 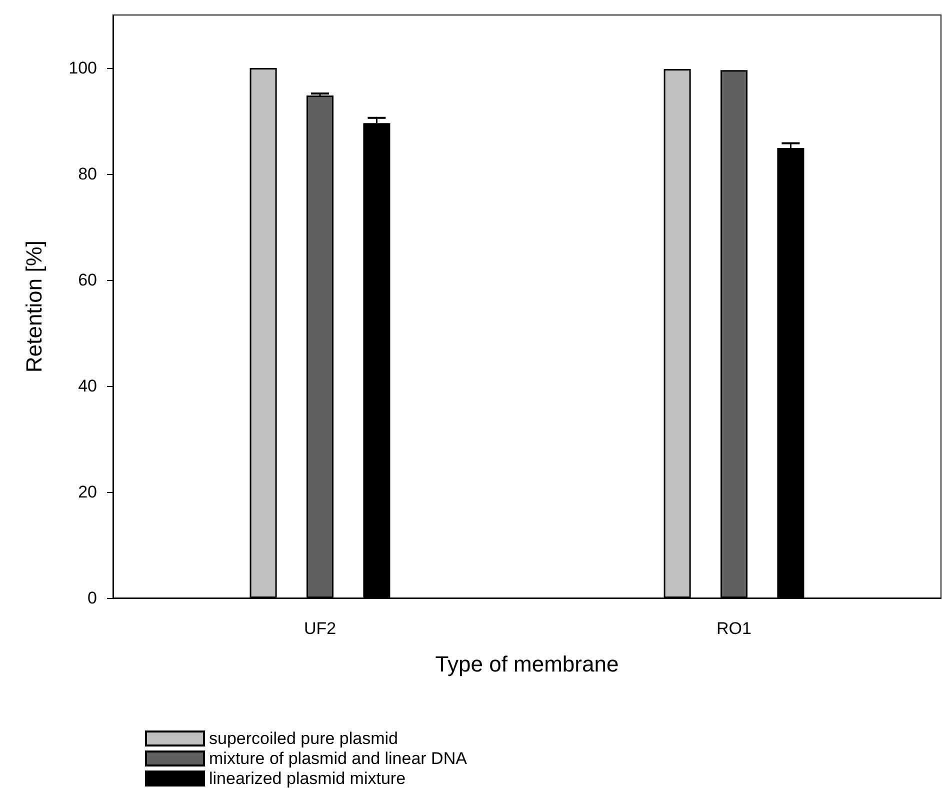 I want to click on x-tick-label: RO1, so click(x=734, y=628).